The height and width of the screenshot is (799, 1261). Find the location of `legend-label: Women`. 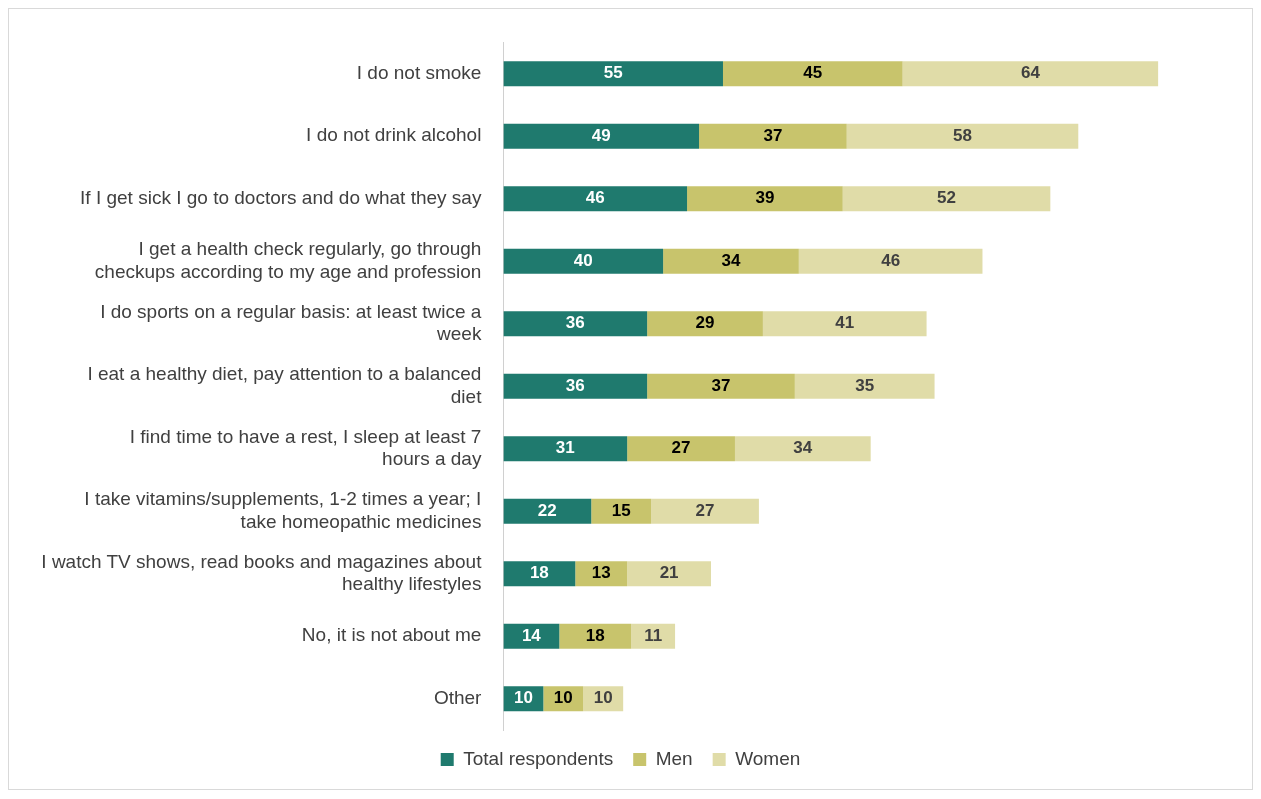

legend-label: Women is located at coordinates (768, 758).